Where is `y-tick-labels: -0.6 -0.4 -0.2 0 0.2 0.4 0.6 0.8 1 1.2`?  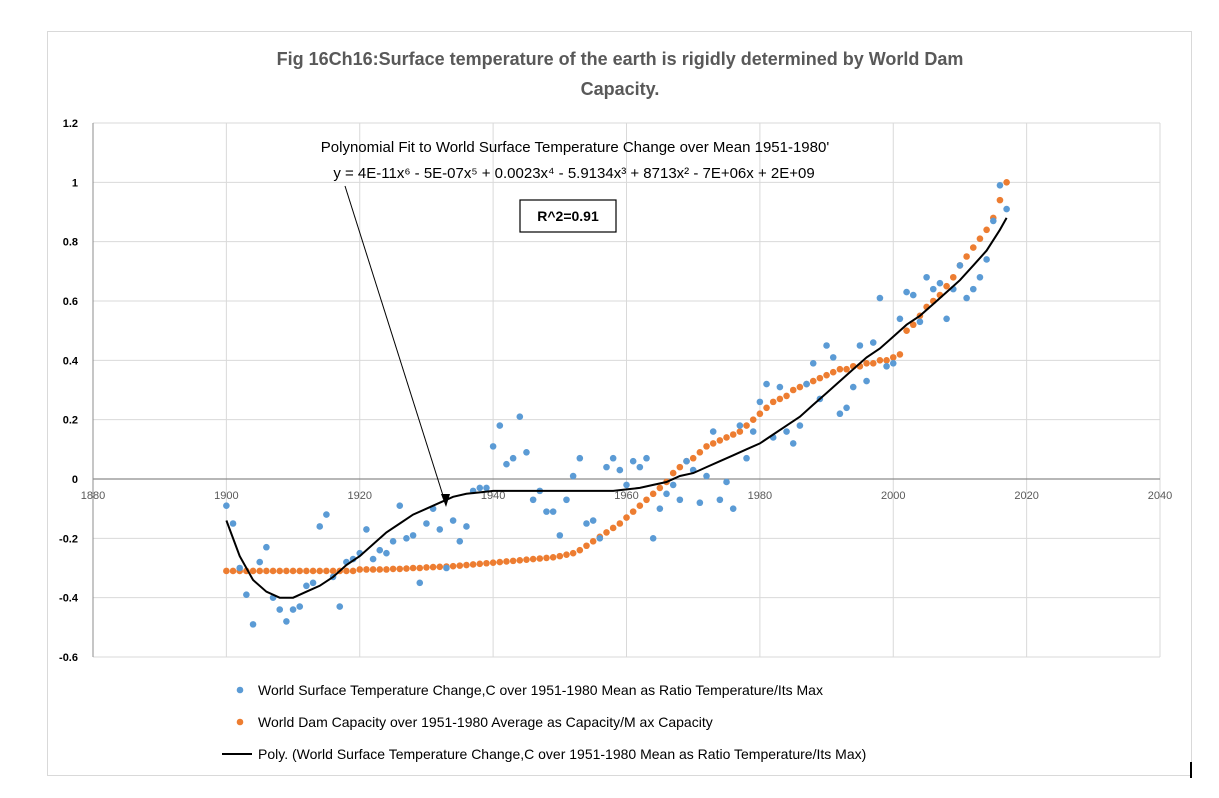 y-tick-labels: -0.6 -0.4 -0.2 0 0.2 0.4 0.6 0.8 1 1.2 is located at coordinates (69, 391).